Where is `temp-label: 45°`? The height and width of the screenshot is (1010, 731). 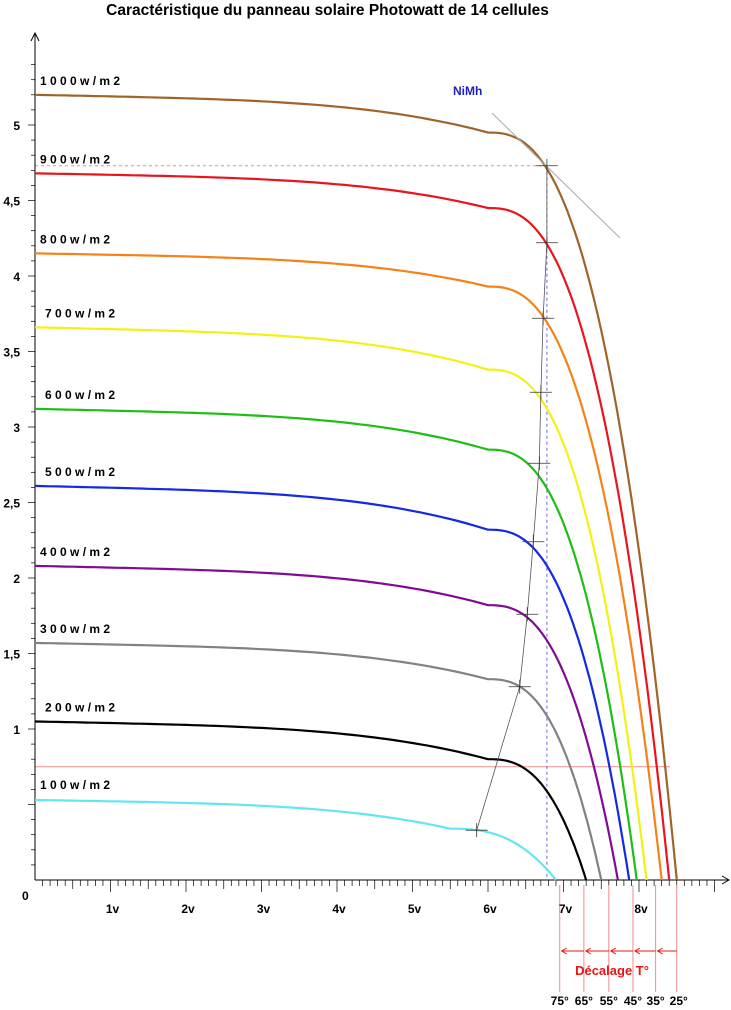
temp-label: 45° is located at coordinates (633, 1001).